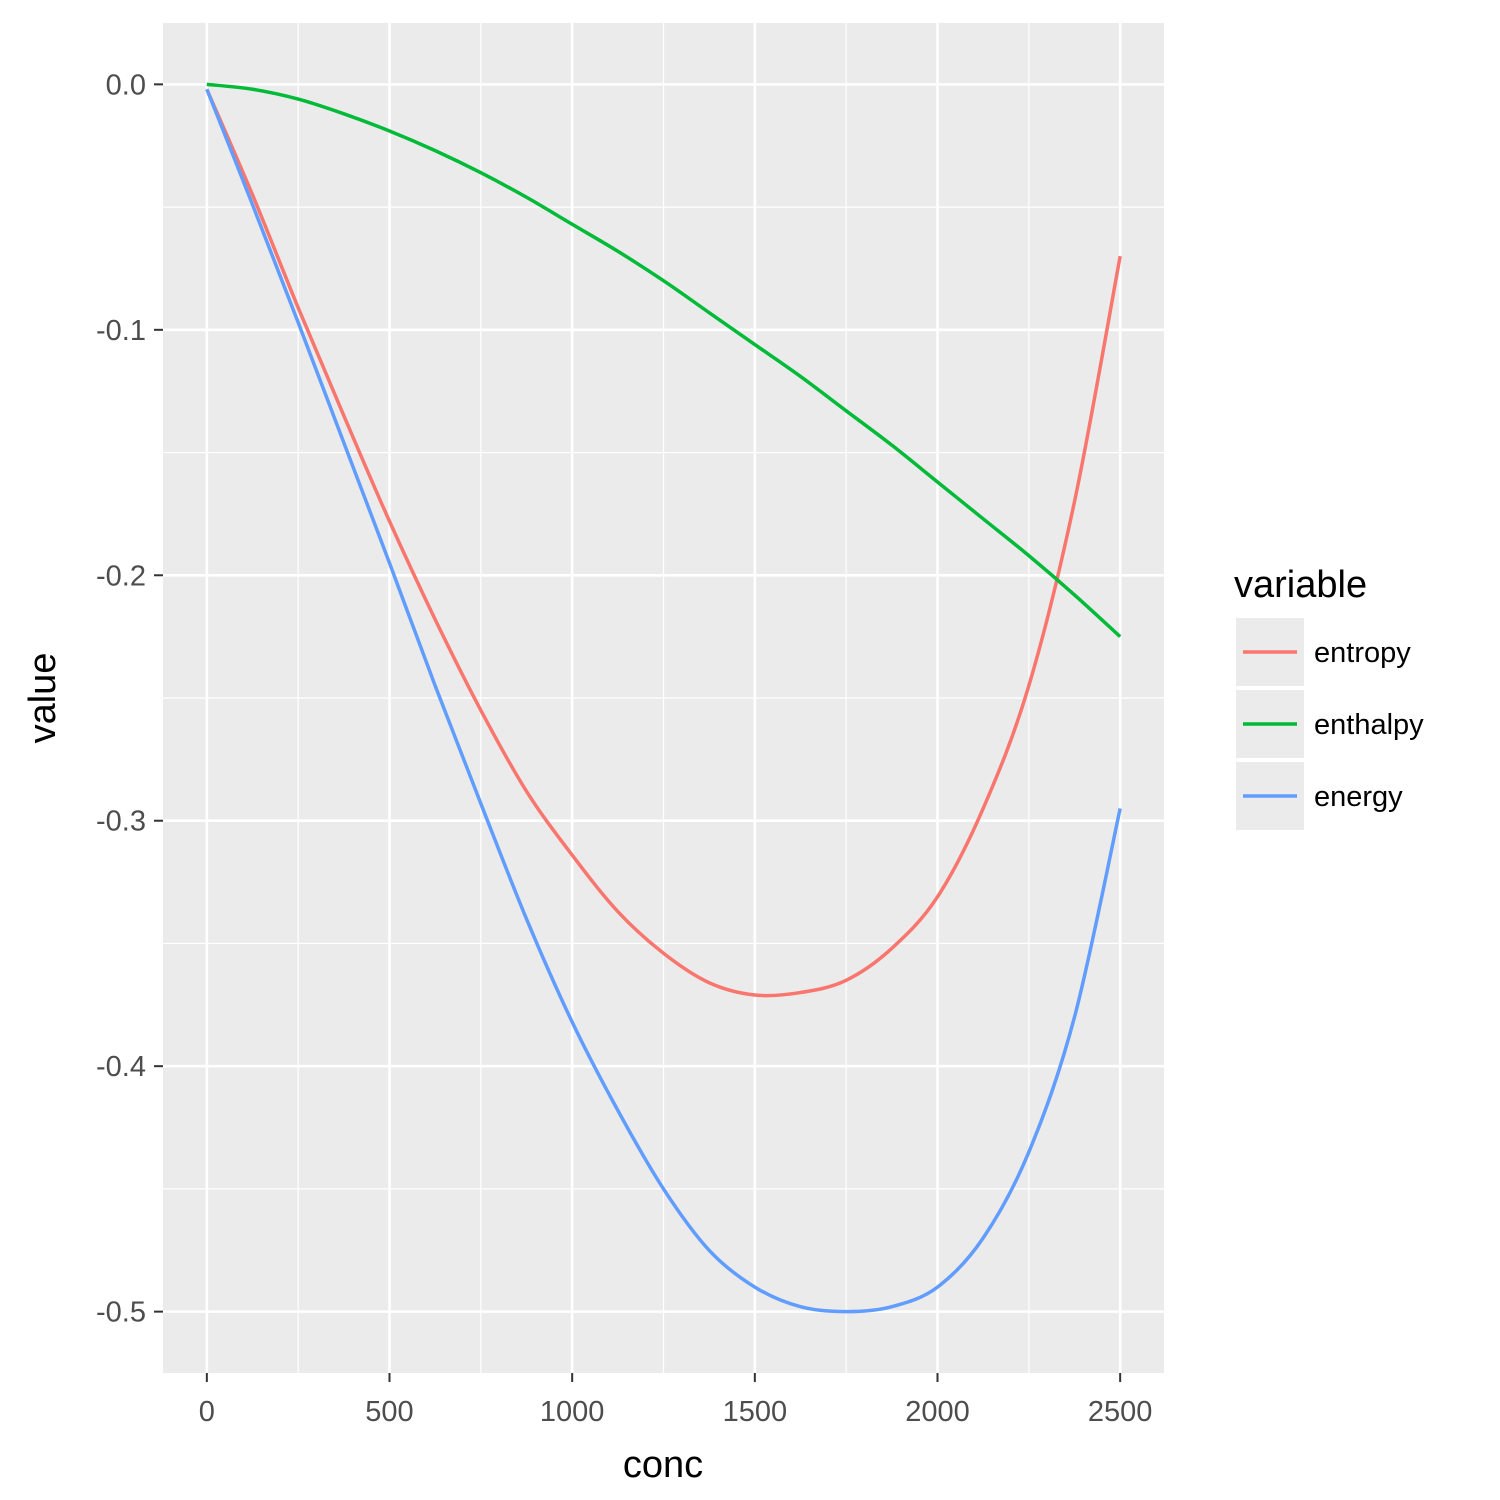 The image size is (1500, 1500). Describe the element at coordinates (937, 1412) in the screenshot. I see `x-tick-label: 2000` at that location.